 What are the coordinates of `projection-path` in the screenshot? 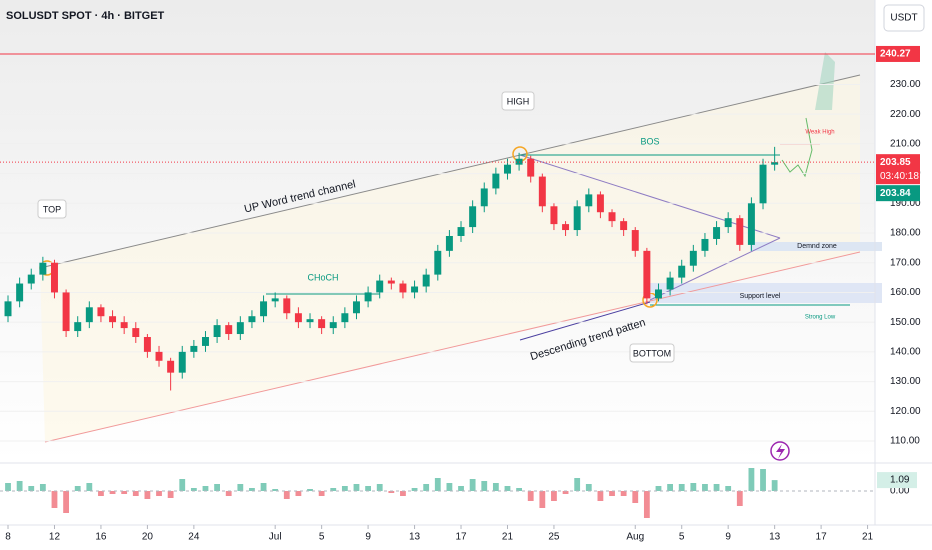 It's located at (797, 147).